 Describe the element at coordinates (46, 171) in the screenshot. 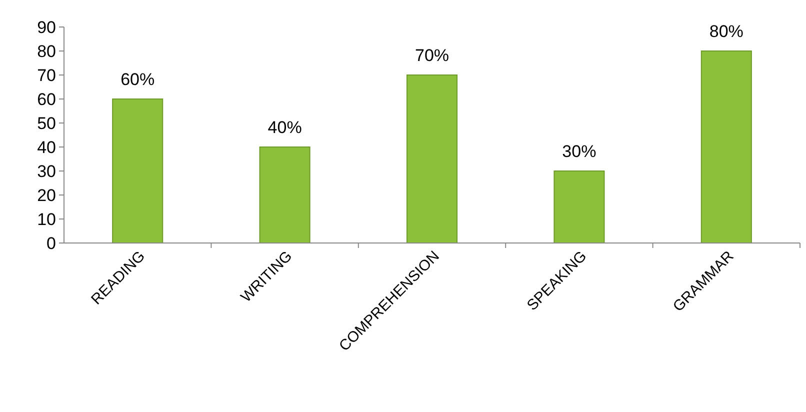

I see `y-tick-label: 30` at that location.